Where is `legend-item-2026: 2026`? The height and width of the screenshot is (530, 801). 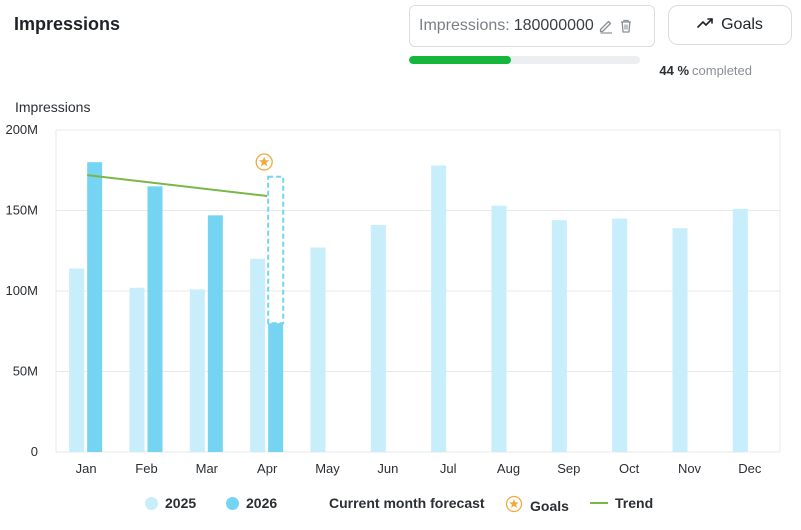
legend-item-2026: 2026 is located at coordinates (251, 503).